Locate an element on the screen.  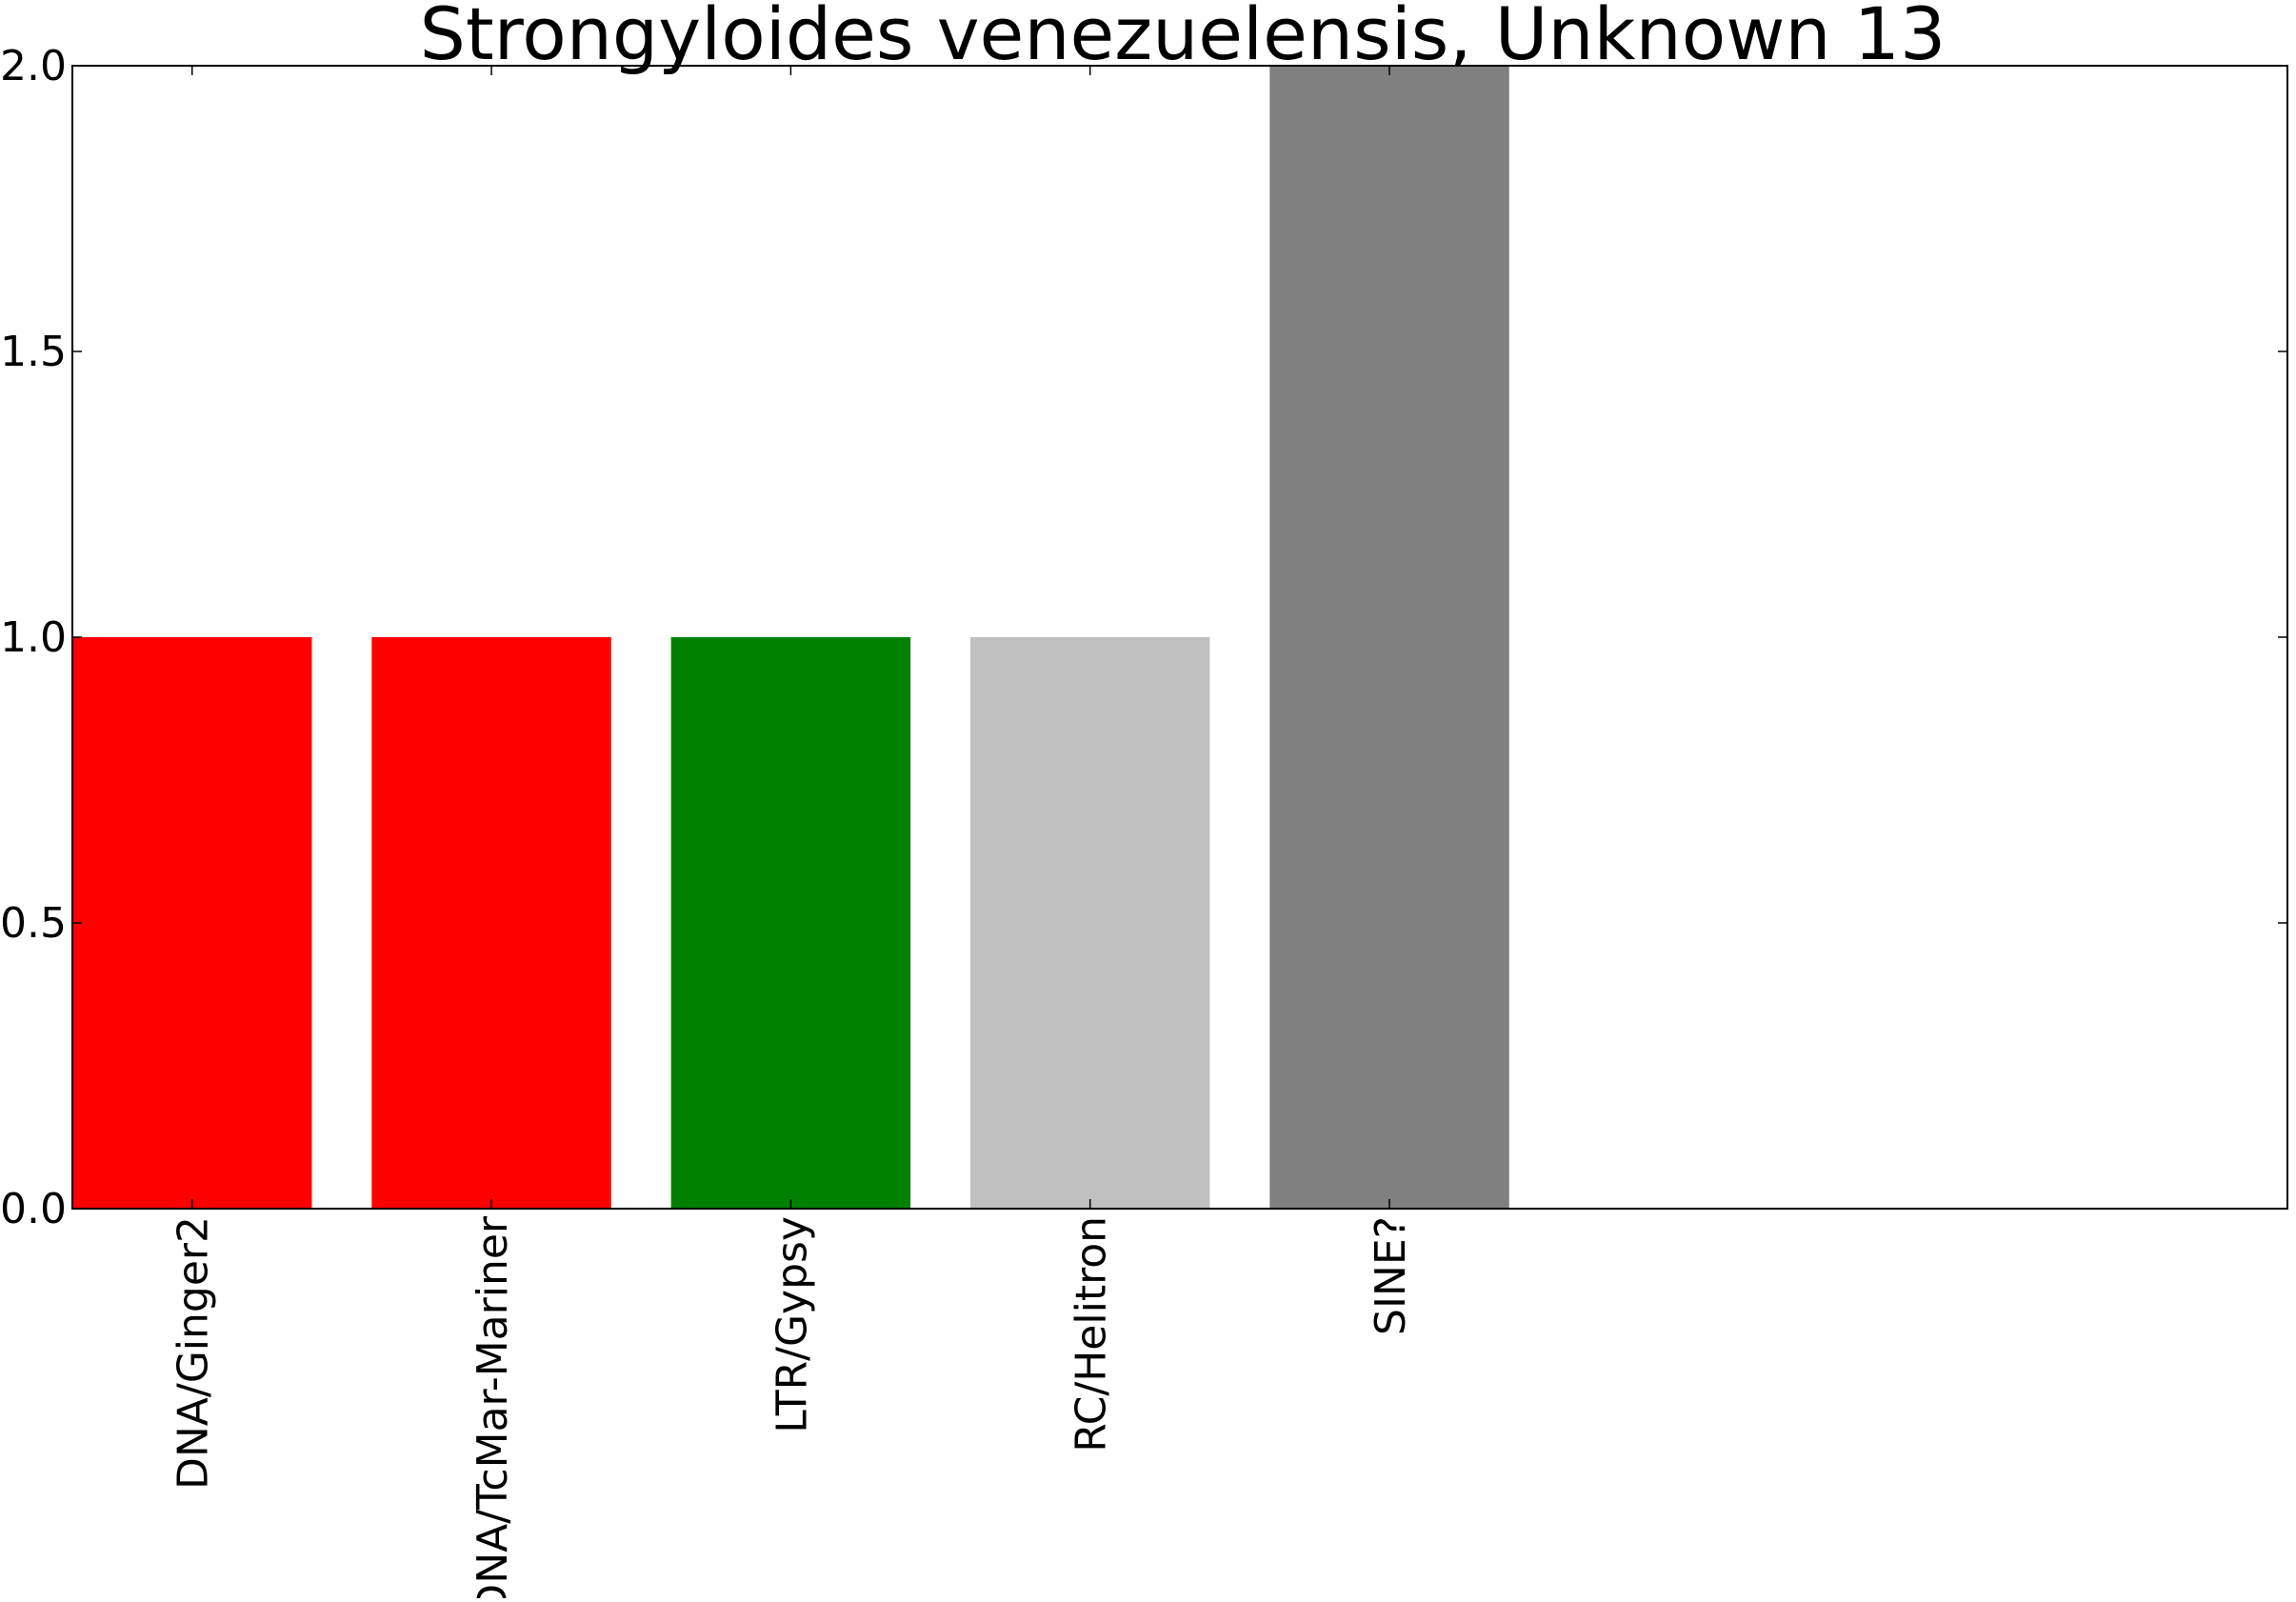
chart-title: Strongyloides venezuelensis, Unknown 13 is located at coordinates (1184, 38).